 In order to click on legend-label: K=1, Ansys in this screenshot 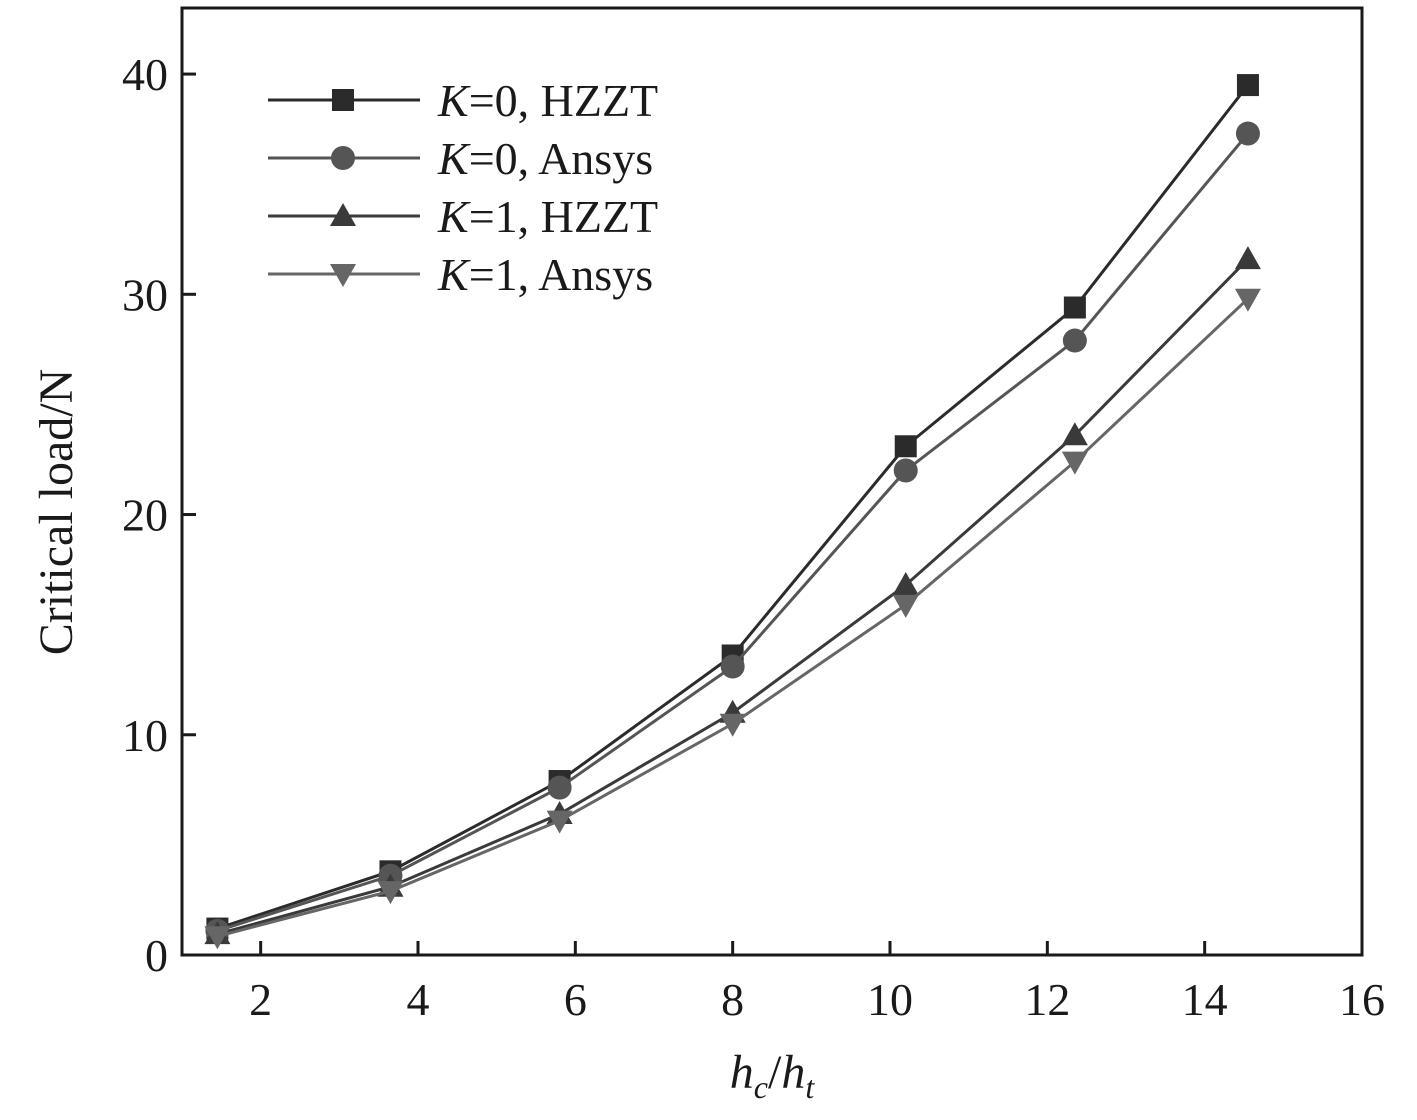, I will do `click(545, 274)`.